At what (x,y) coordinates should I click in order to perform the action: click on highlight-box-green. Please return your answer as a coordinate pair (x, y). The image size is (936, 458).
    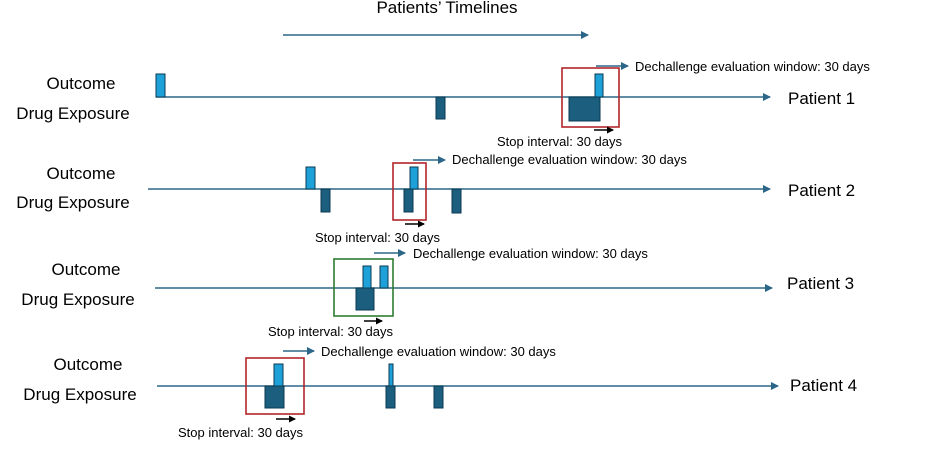
    Looking at the image, I should click on (363, 287).